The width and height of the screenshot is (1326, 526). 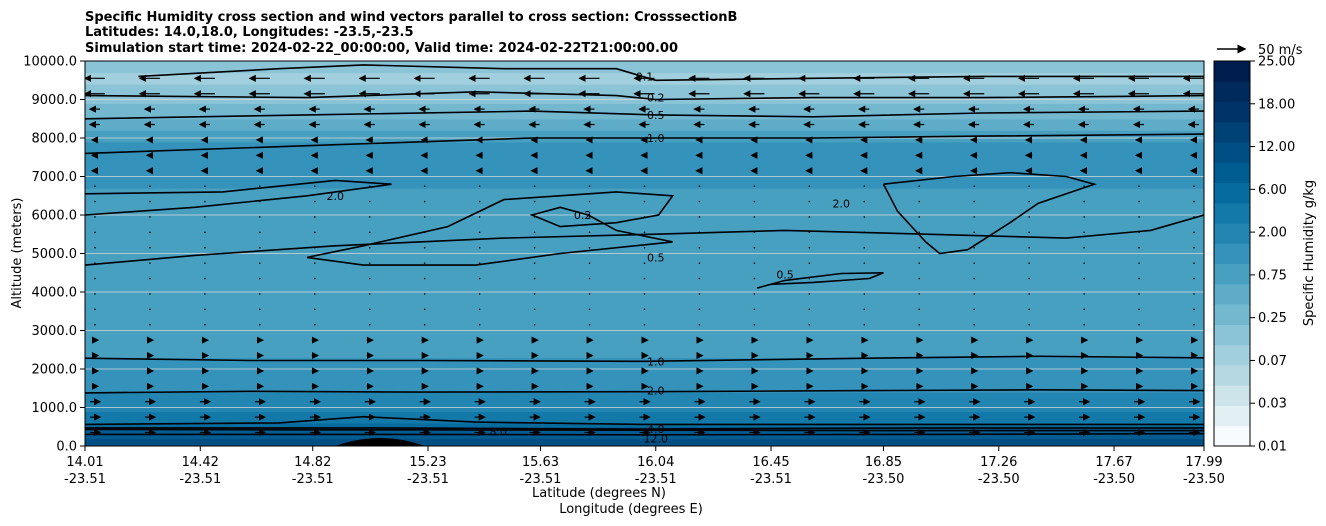 I want to click on x-tick-label-lat: 14.42, so click(x=200, y=462).